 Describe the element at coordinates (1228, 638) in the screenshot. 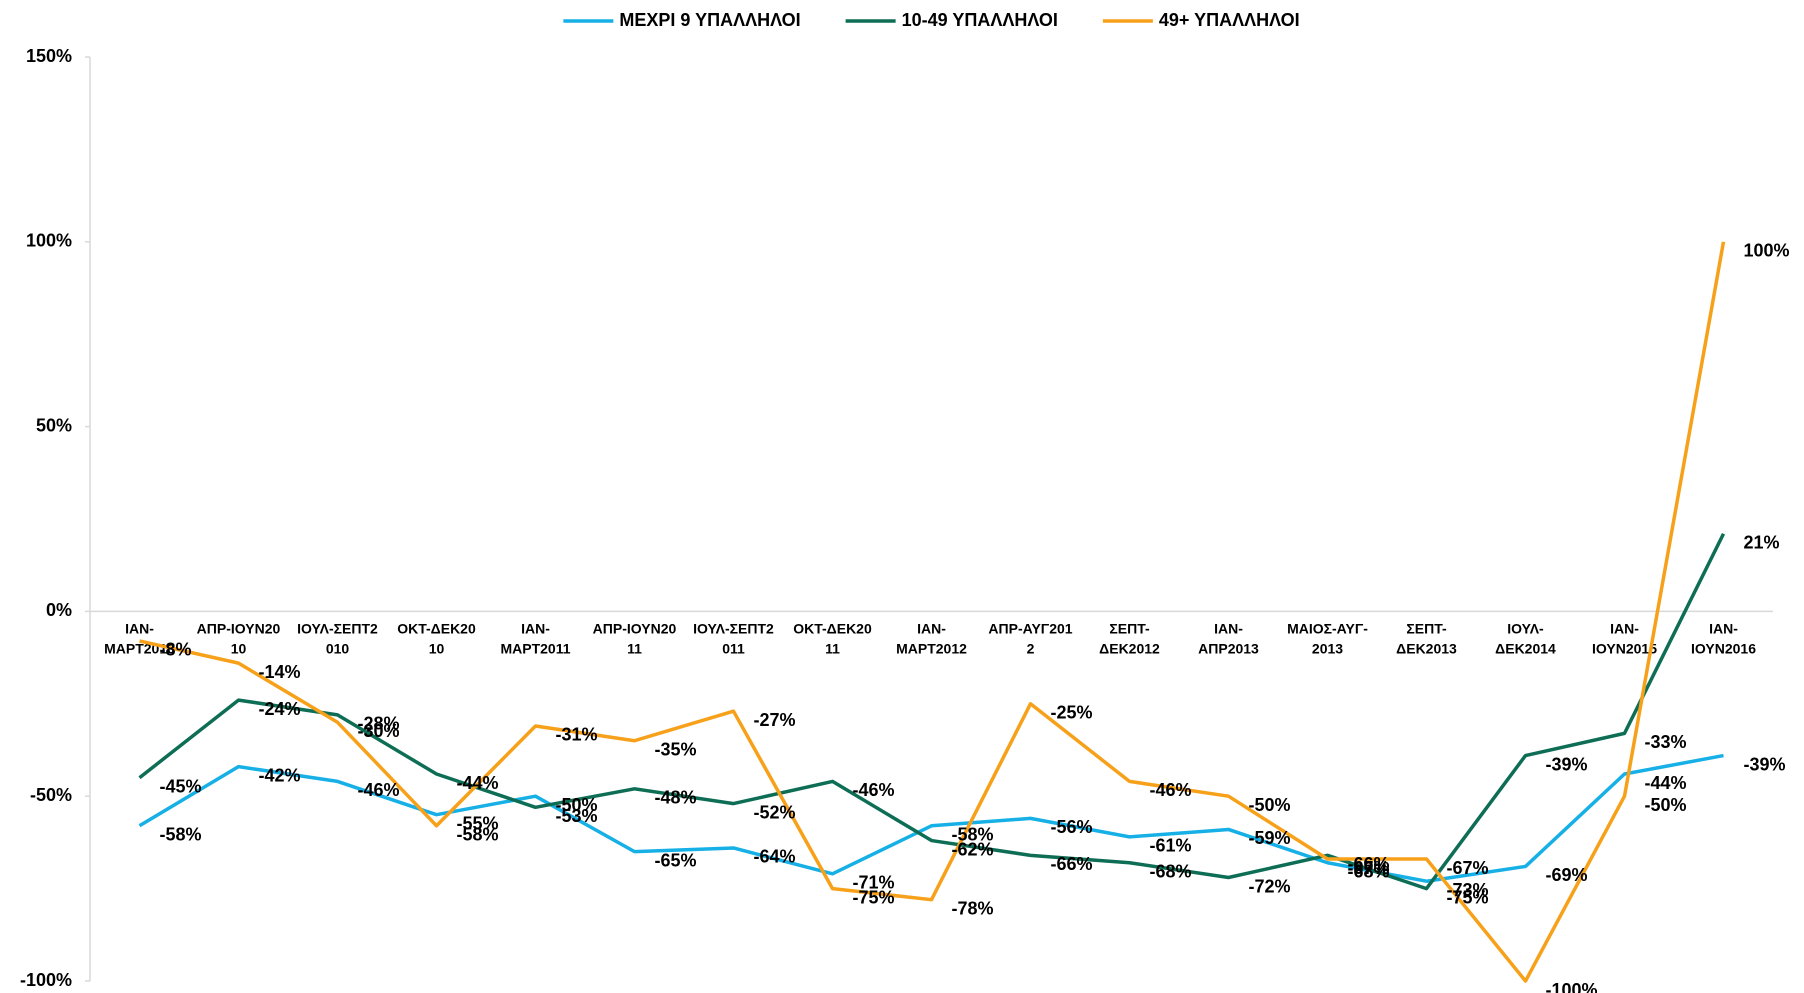

I see `x-tick-label: ΙΑΝ-ΑΠΡ2013` at that location.